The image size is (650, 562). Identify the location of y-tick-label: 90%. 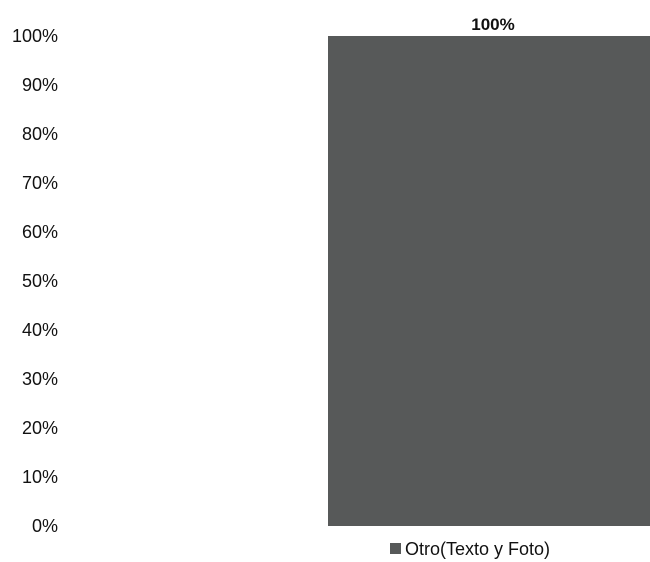
(40, 85).